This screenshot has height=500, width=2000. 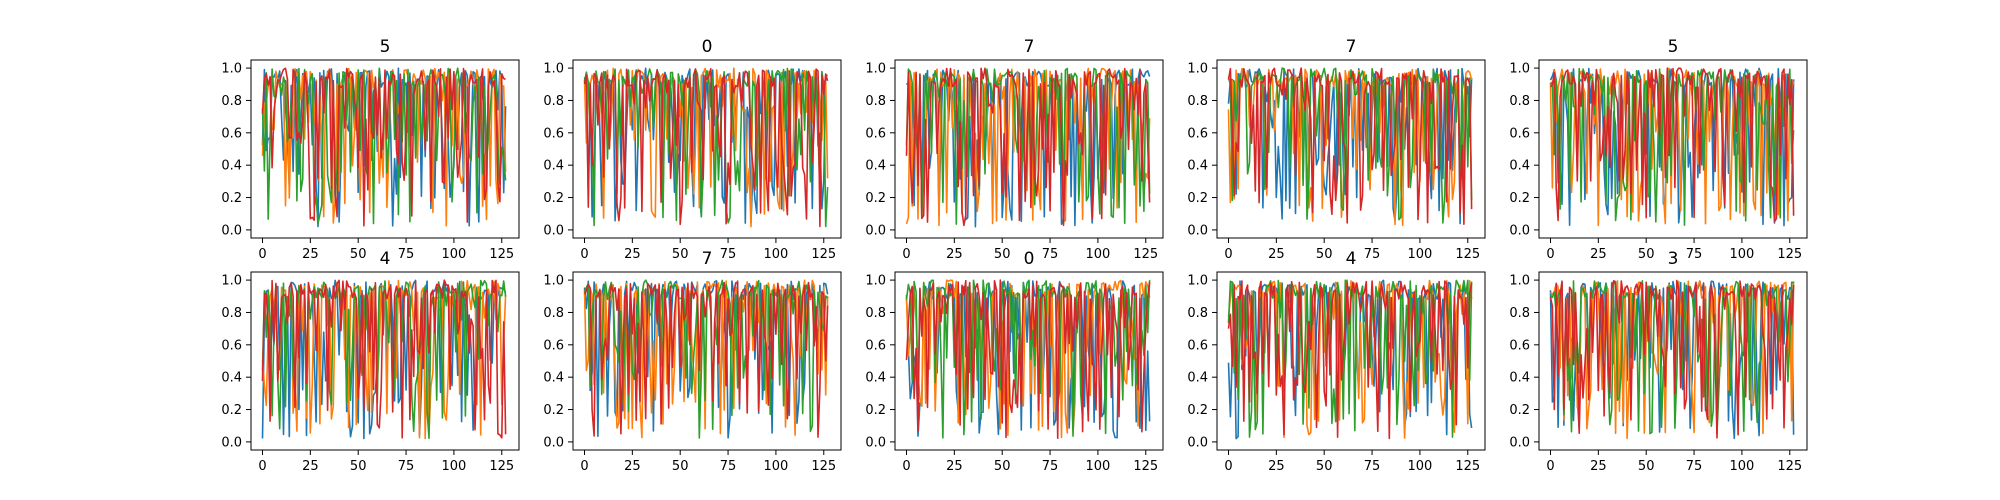 What do you see at coordinates (385, 47) in the screenshot?
I see `subplot-title: 5` at bounding box center [385, 47].